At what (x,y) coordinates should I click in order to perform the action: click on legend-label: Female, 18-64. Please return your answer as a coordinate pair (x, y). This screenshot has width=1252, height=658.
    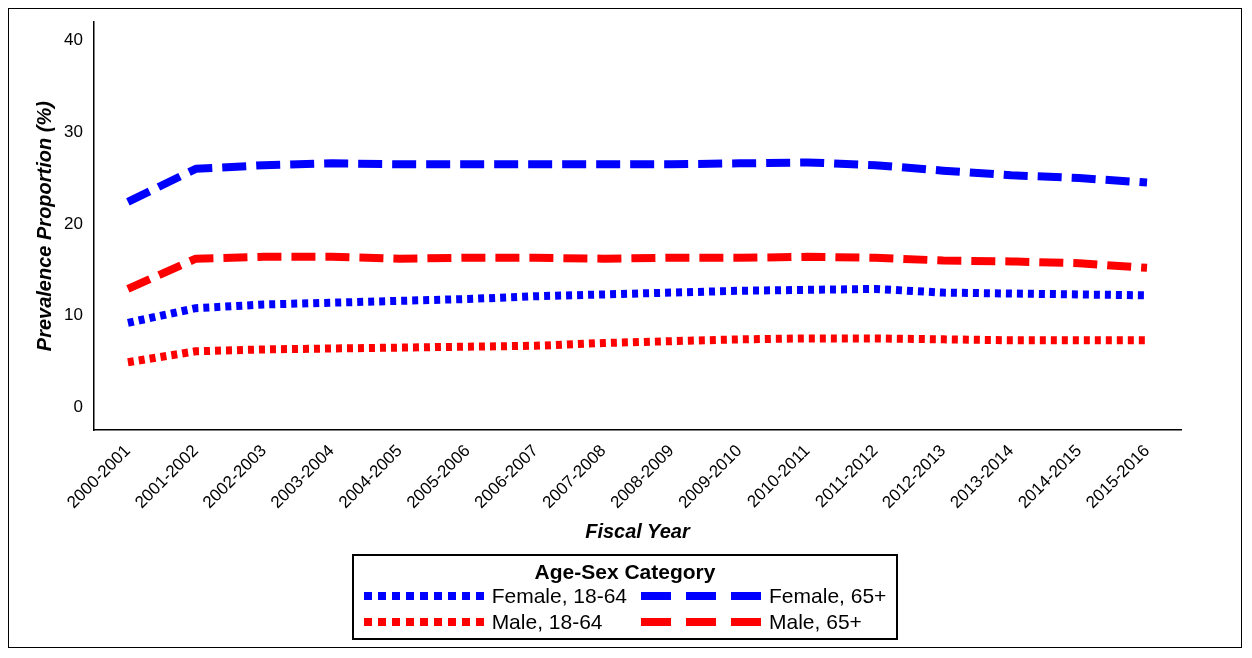
    Looking at the image, I should click on (559, 596).